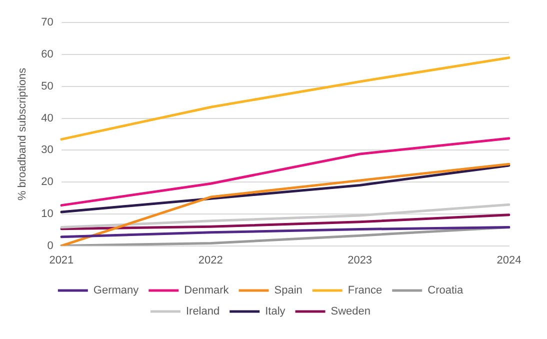  Describe the element at coordinates (47, 22) in the screenshot. I see `y-tick-label: 70` at that location.